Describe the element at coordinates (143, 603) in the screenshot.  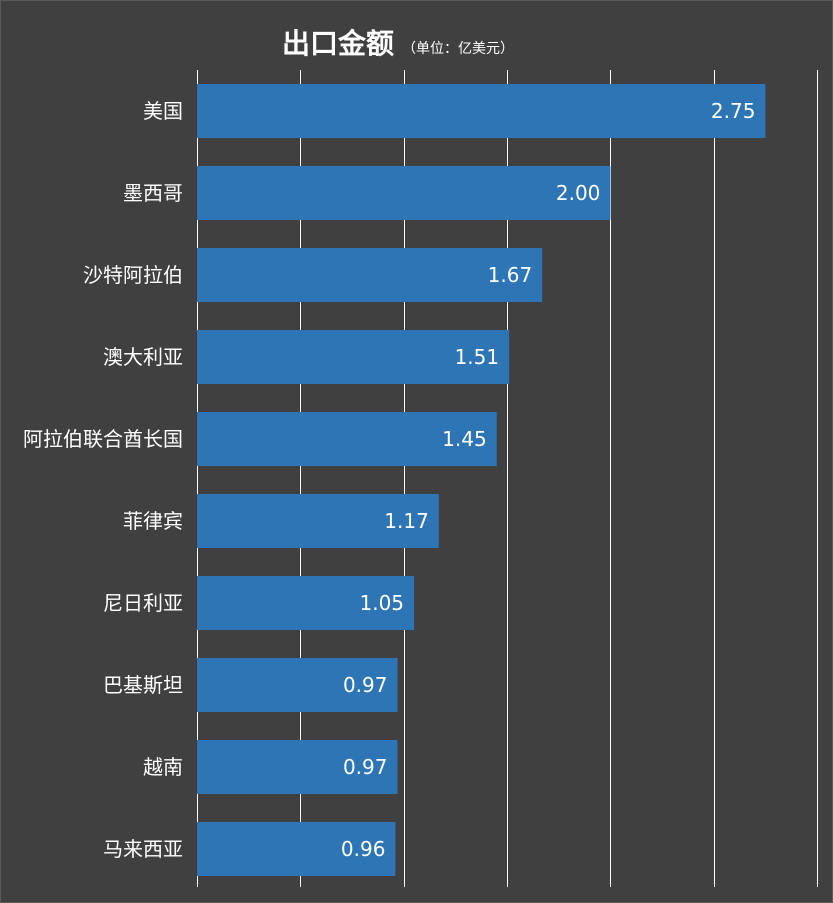
I see `category-label-6: 尼日利亚` at that location.